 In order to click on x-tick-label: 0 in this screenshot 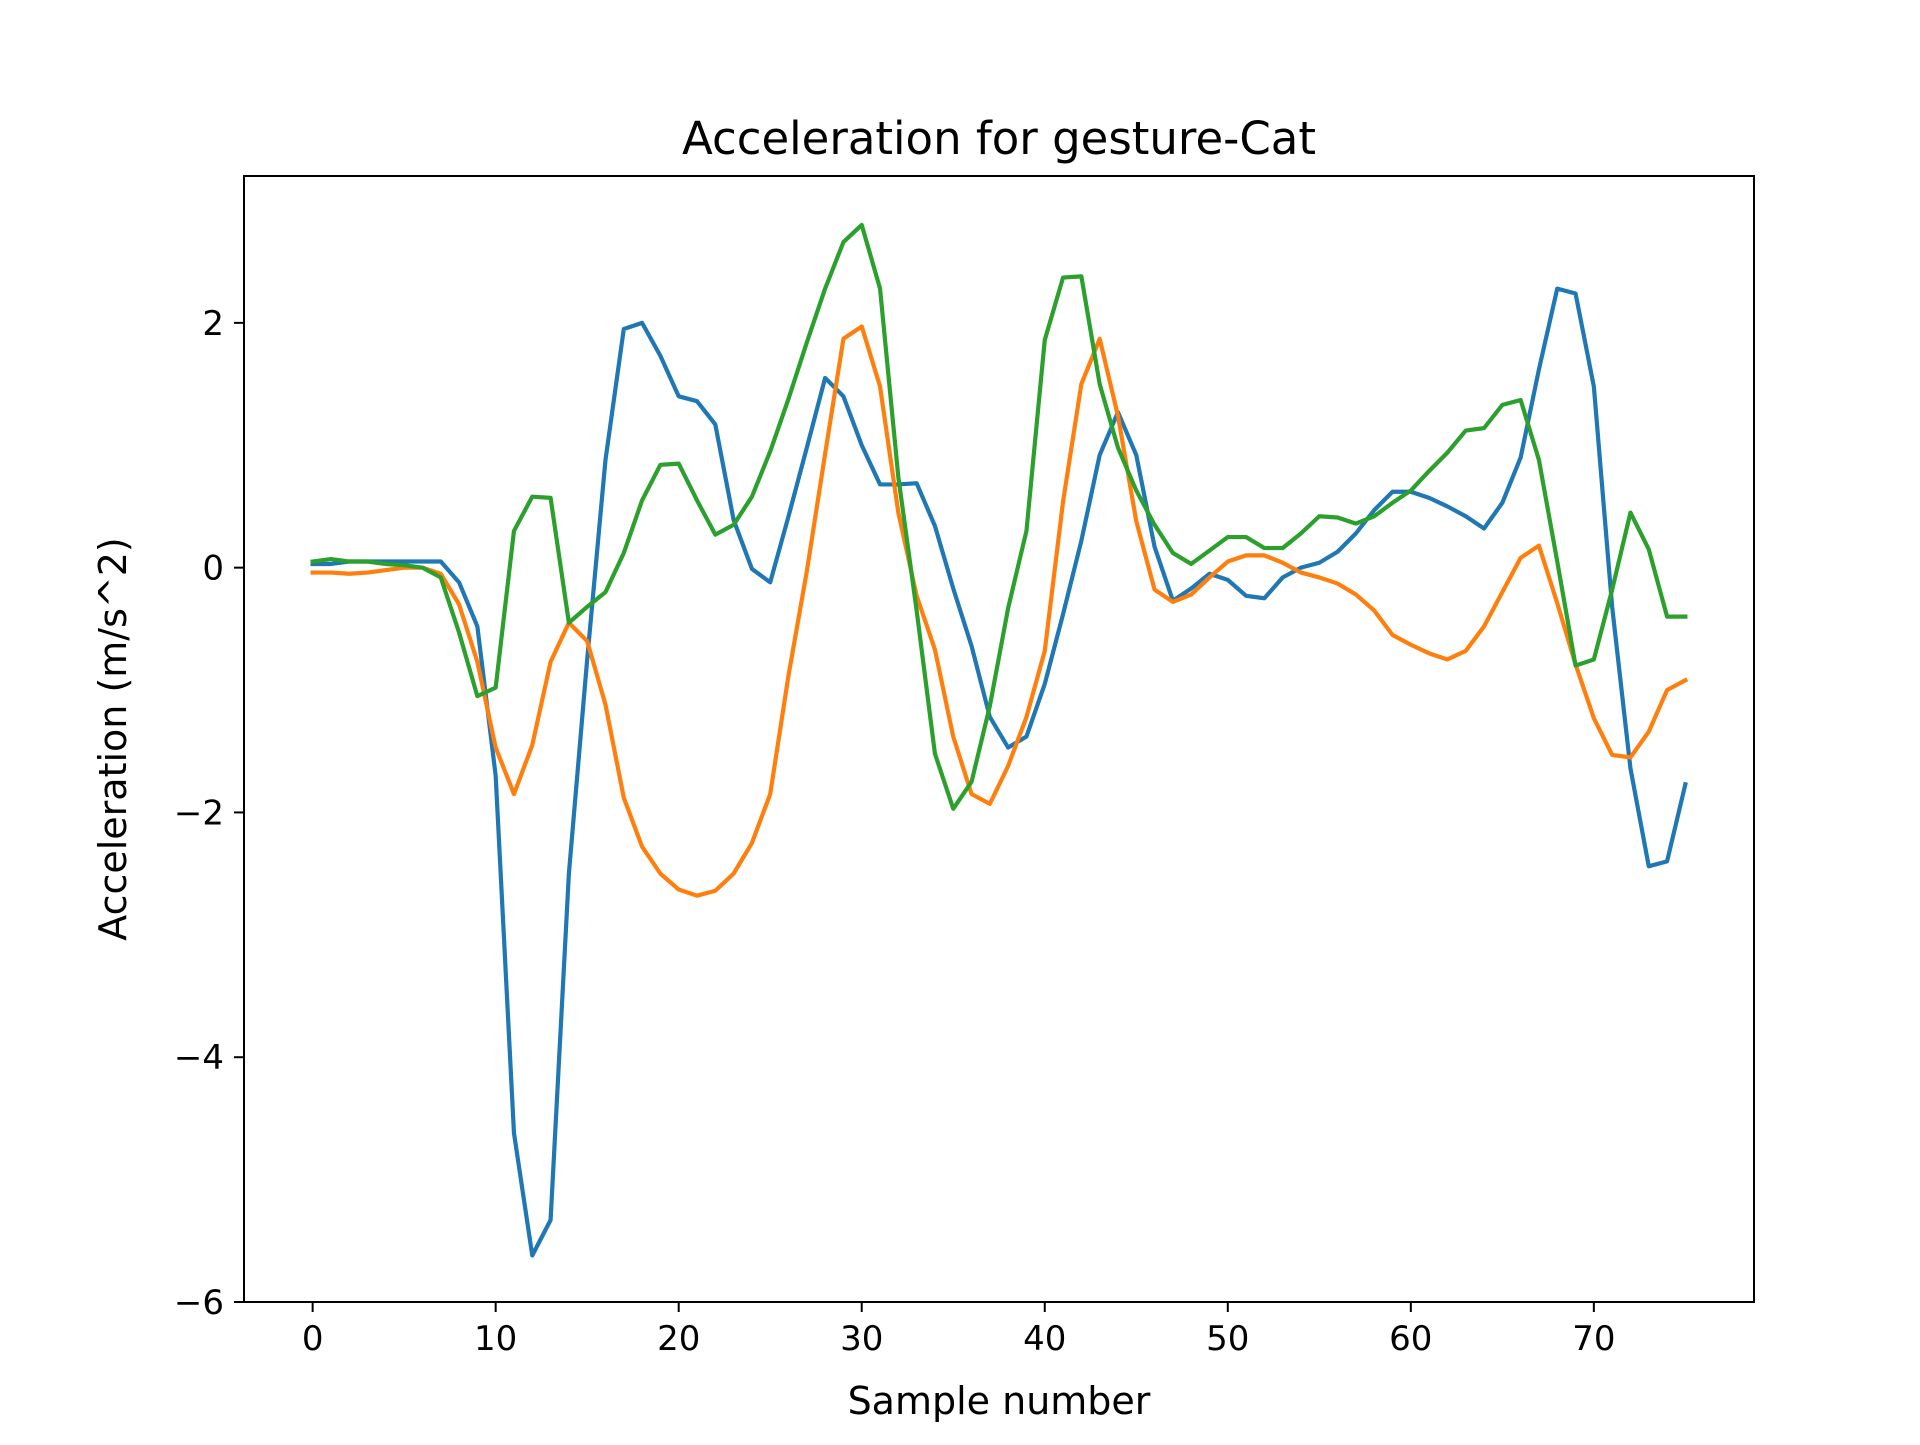, I will do `click(313, 1339)`.